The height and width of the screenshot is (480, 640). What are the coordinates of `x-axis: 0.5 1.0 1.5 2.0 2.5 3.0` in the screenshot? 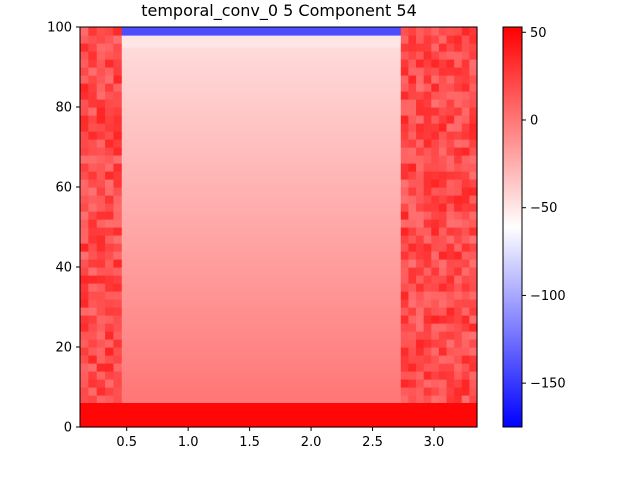 It's located at (280, 438).